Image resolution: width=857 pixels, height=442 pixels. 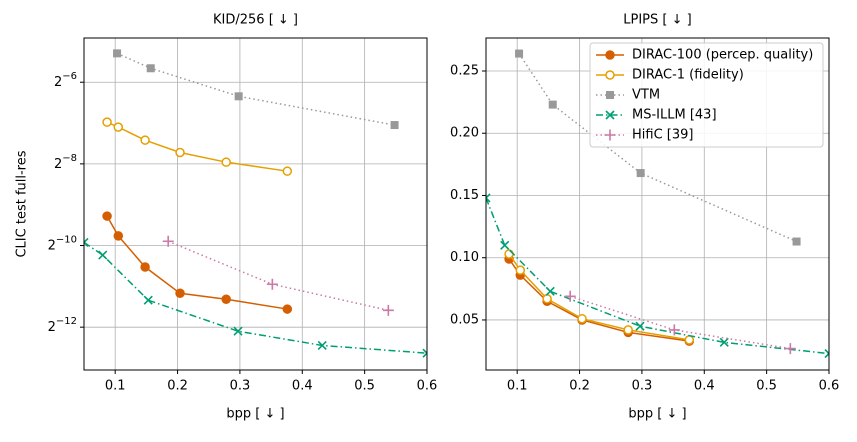 What do you see at coordinates (62, 244) in the screenshot?
I see `y-tick-label: 2−10` at bounding box center [62, 244].